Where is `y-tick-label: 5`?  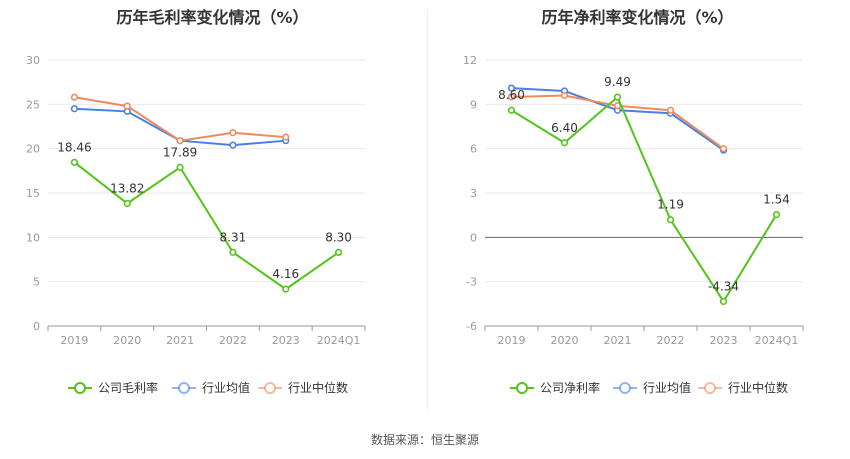
y-tick-label: 5 is located at coordinates (36, 282).